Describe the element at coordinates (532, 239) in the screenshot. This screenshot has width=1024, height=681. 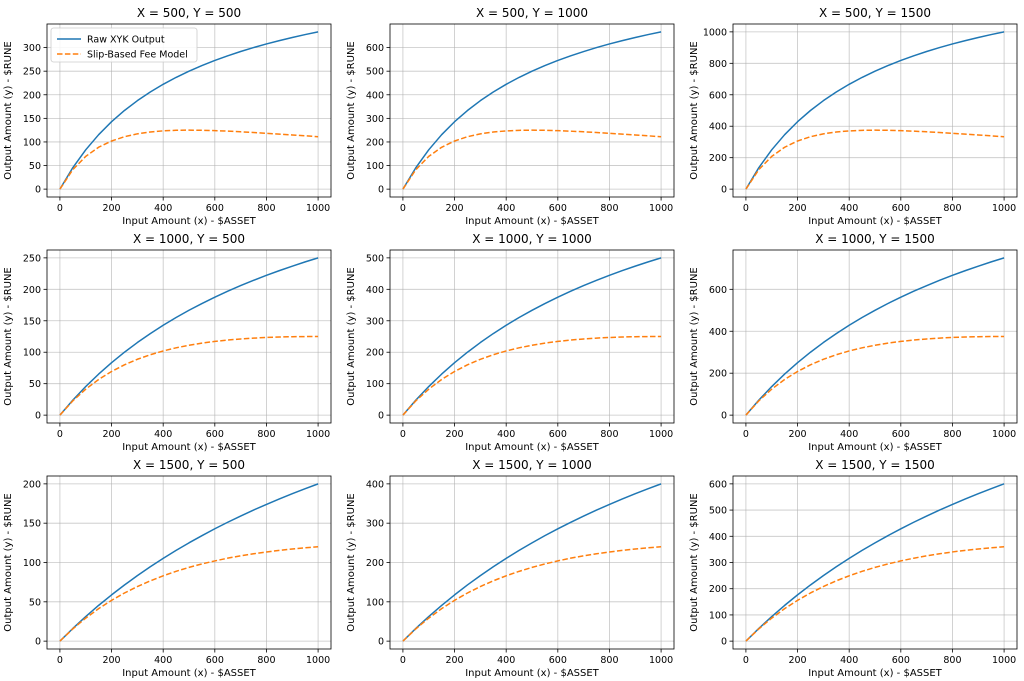
I see `subplot-title: X = 1000, Y = 1000` at that location.